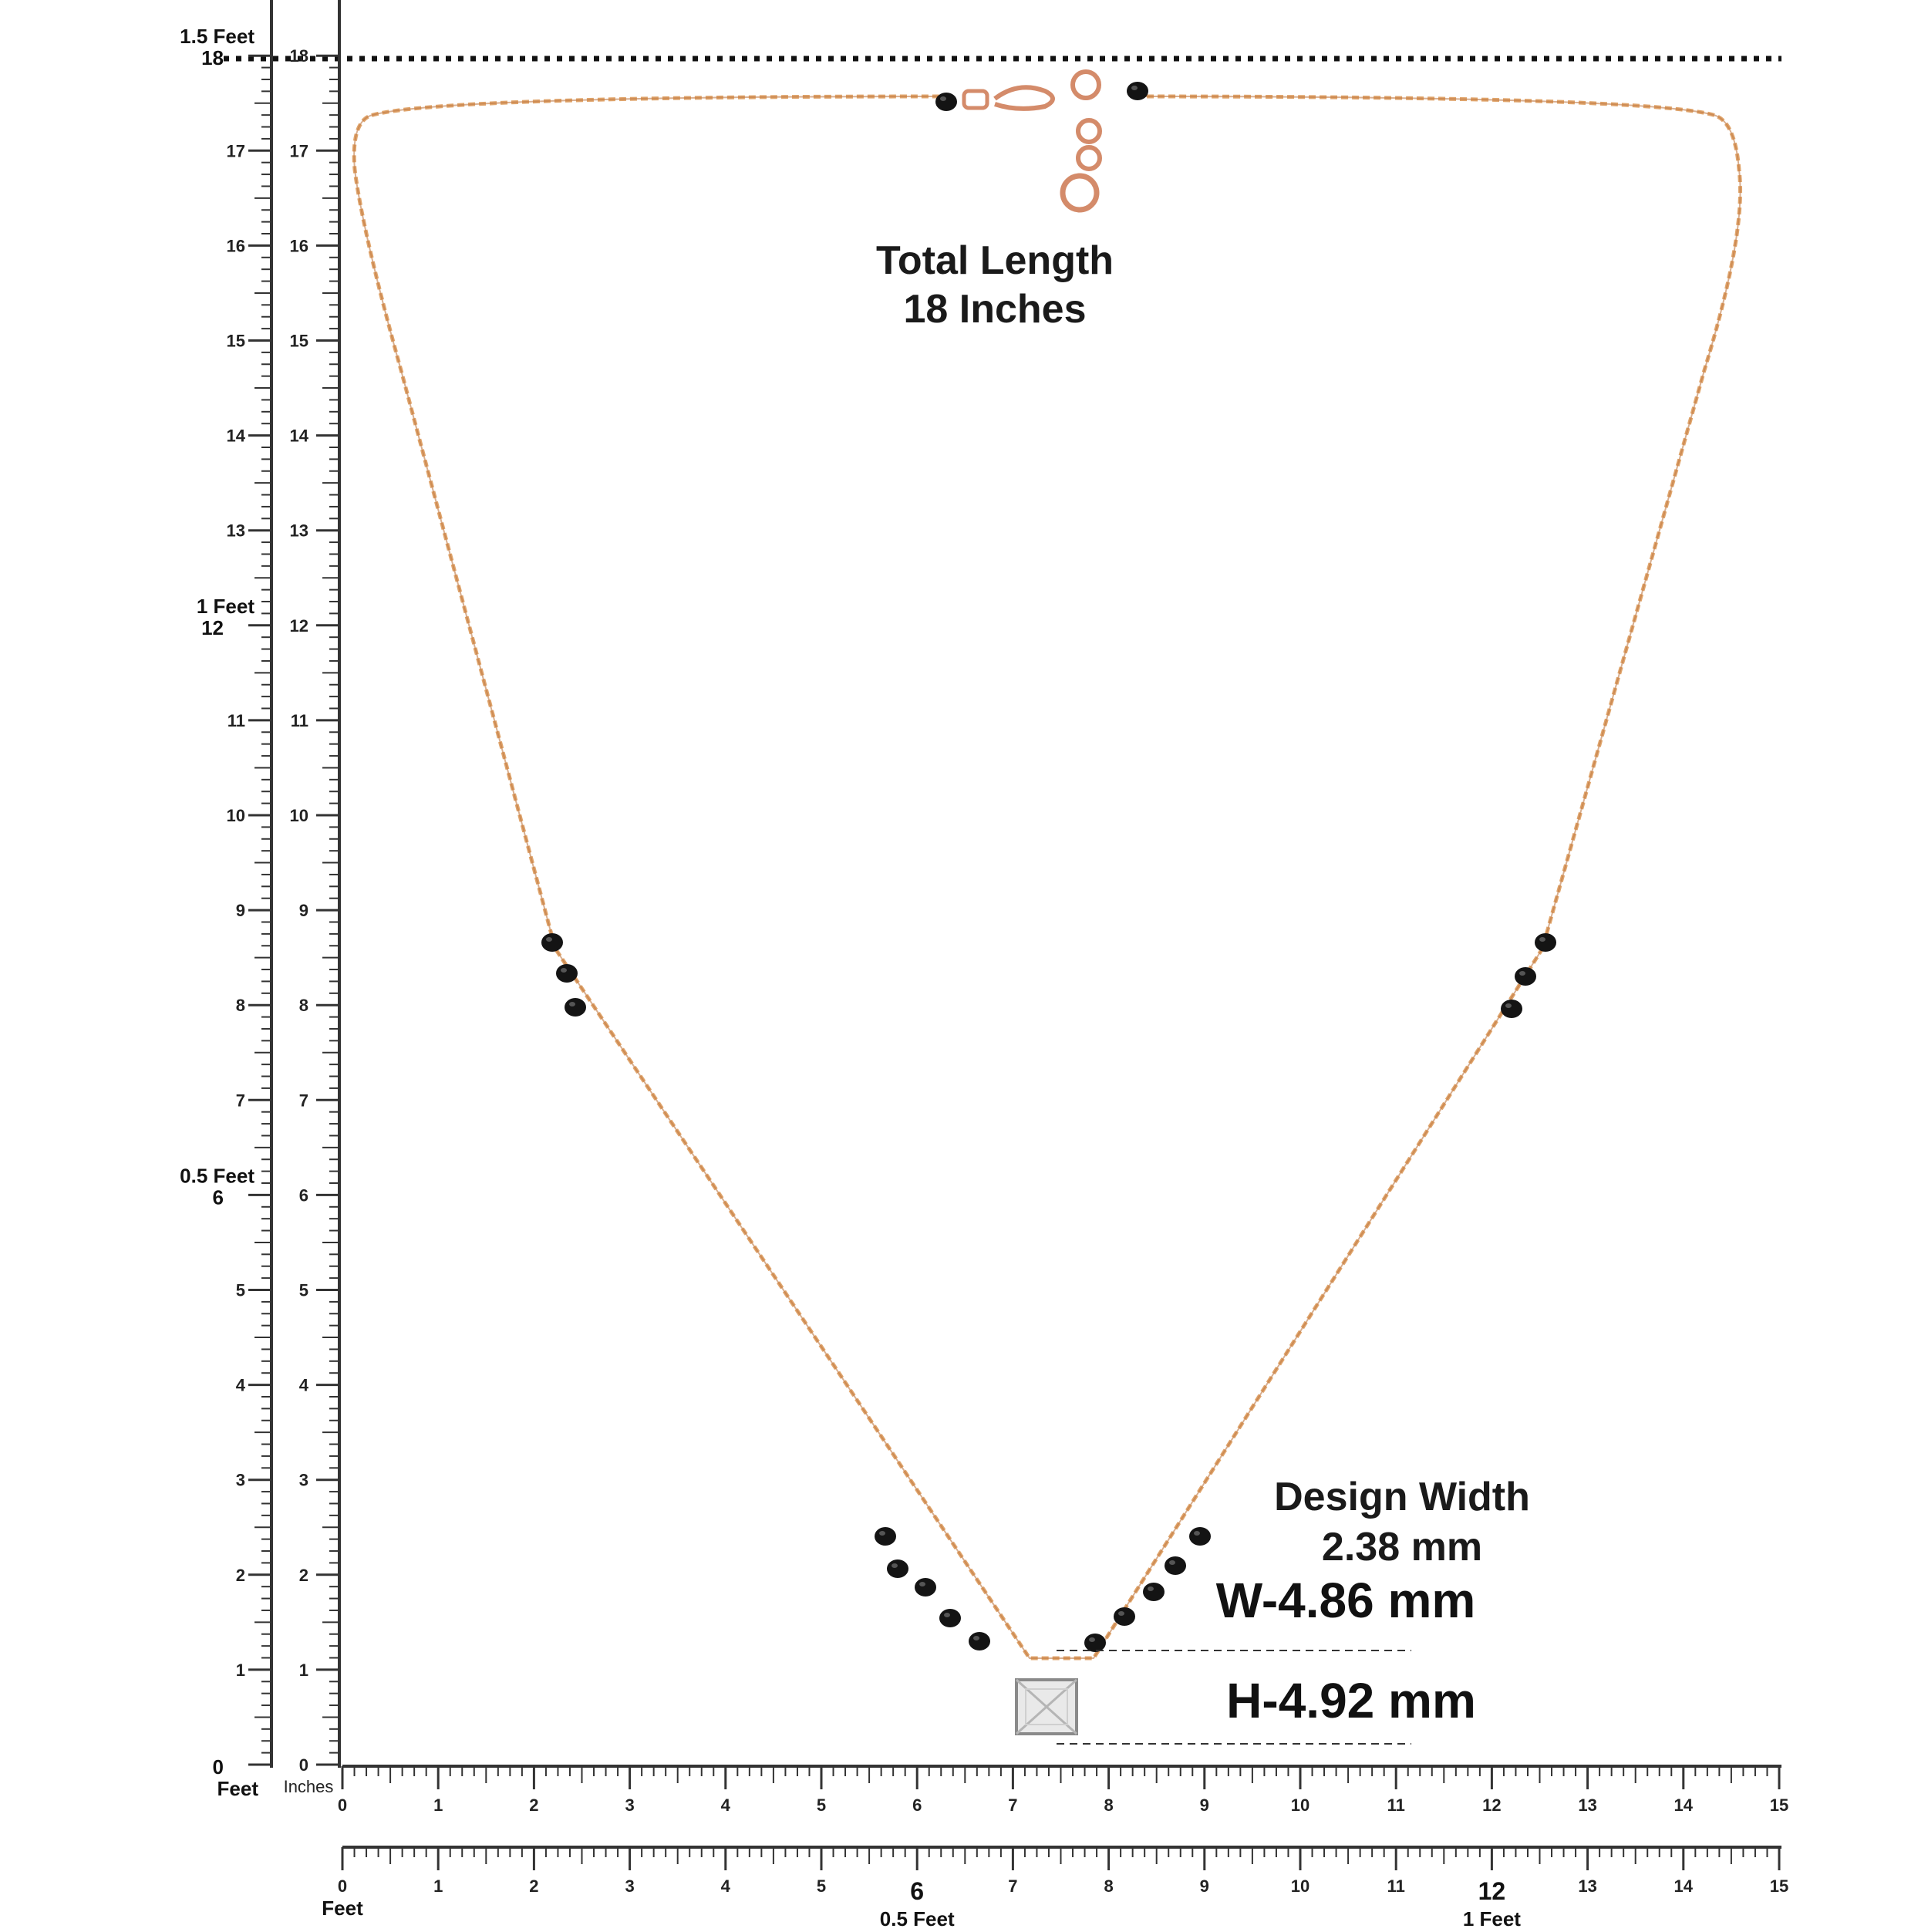  I want to click on inches-h-ruler-label: 3, so click(629, 1805).